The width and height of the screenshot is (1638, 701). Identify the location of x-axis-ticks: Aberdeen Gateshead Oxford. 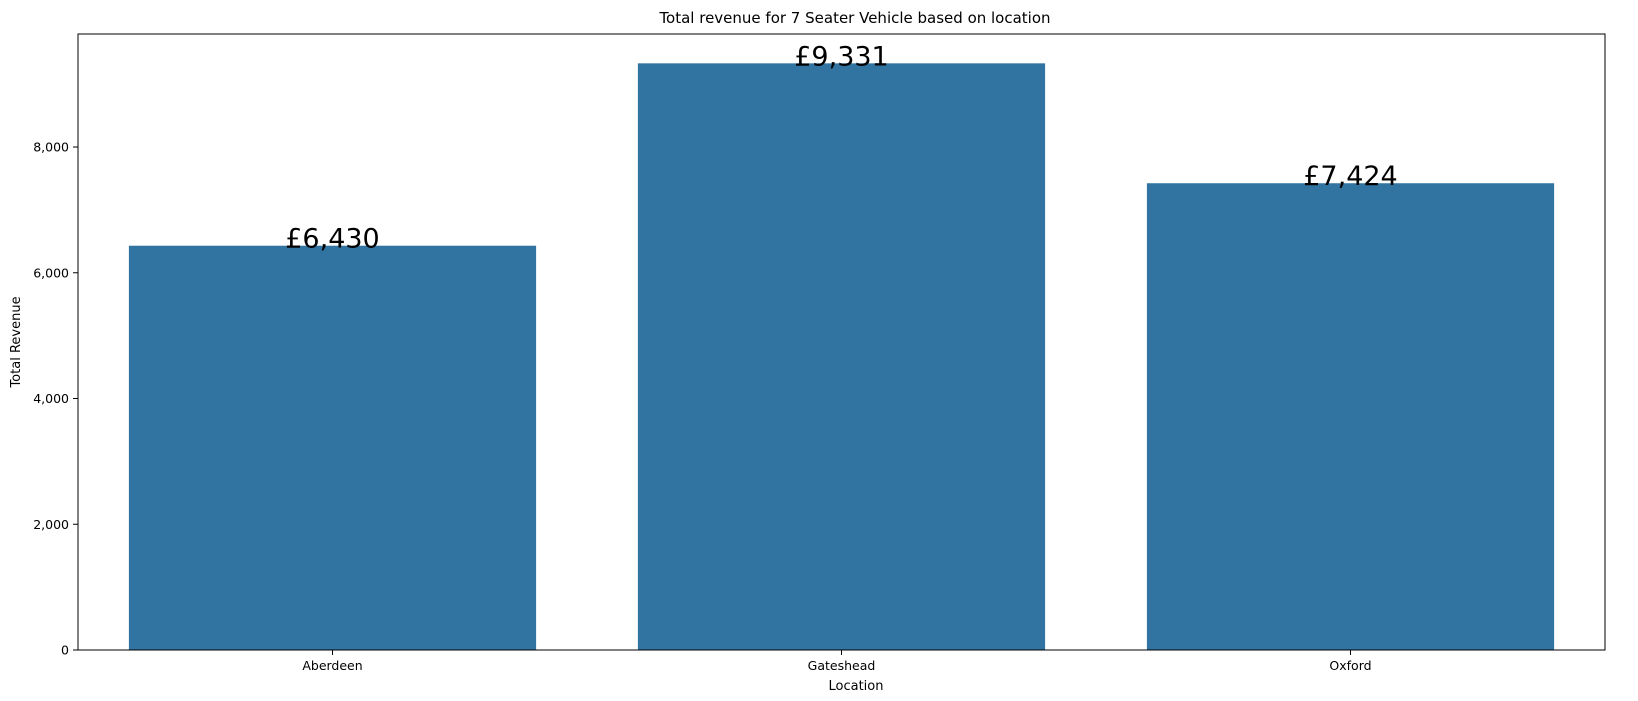
(837, 661).